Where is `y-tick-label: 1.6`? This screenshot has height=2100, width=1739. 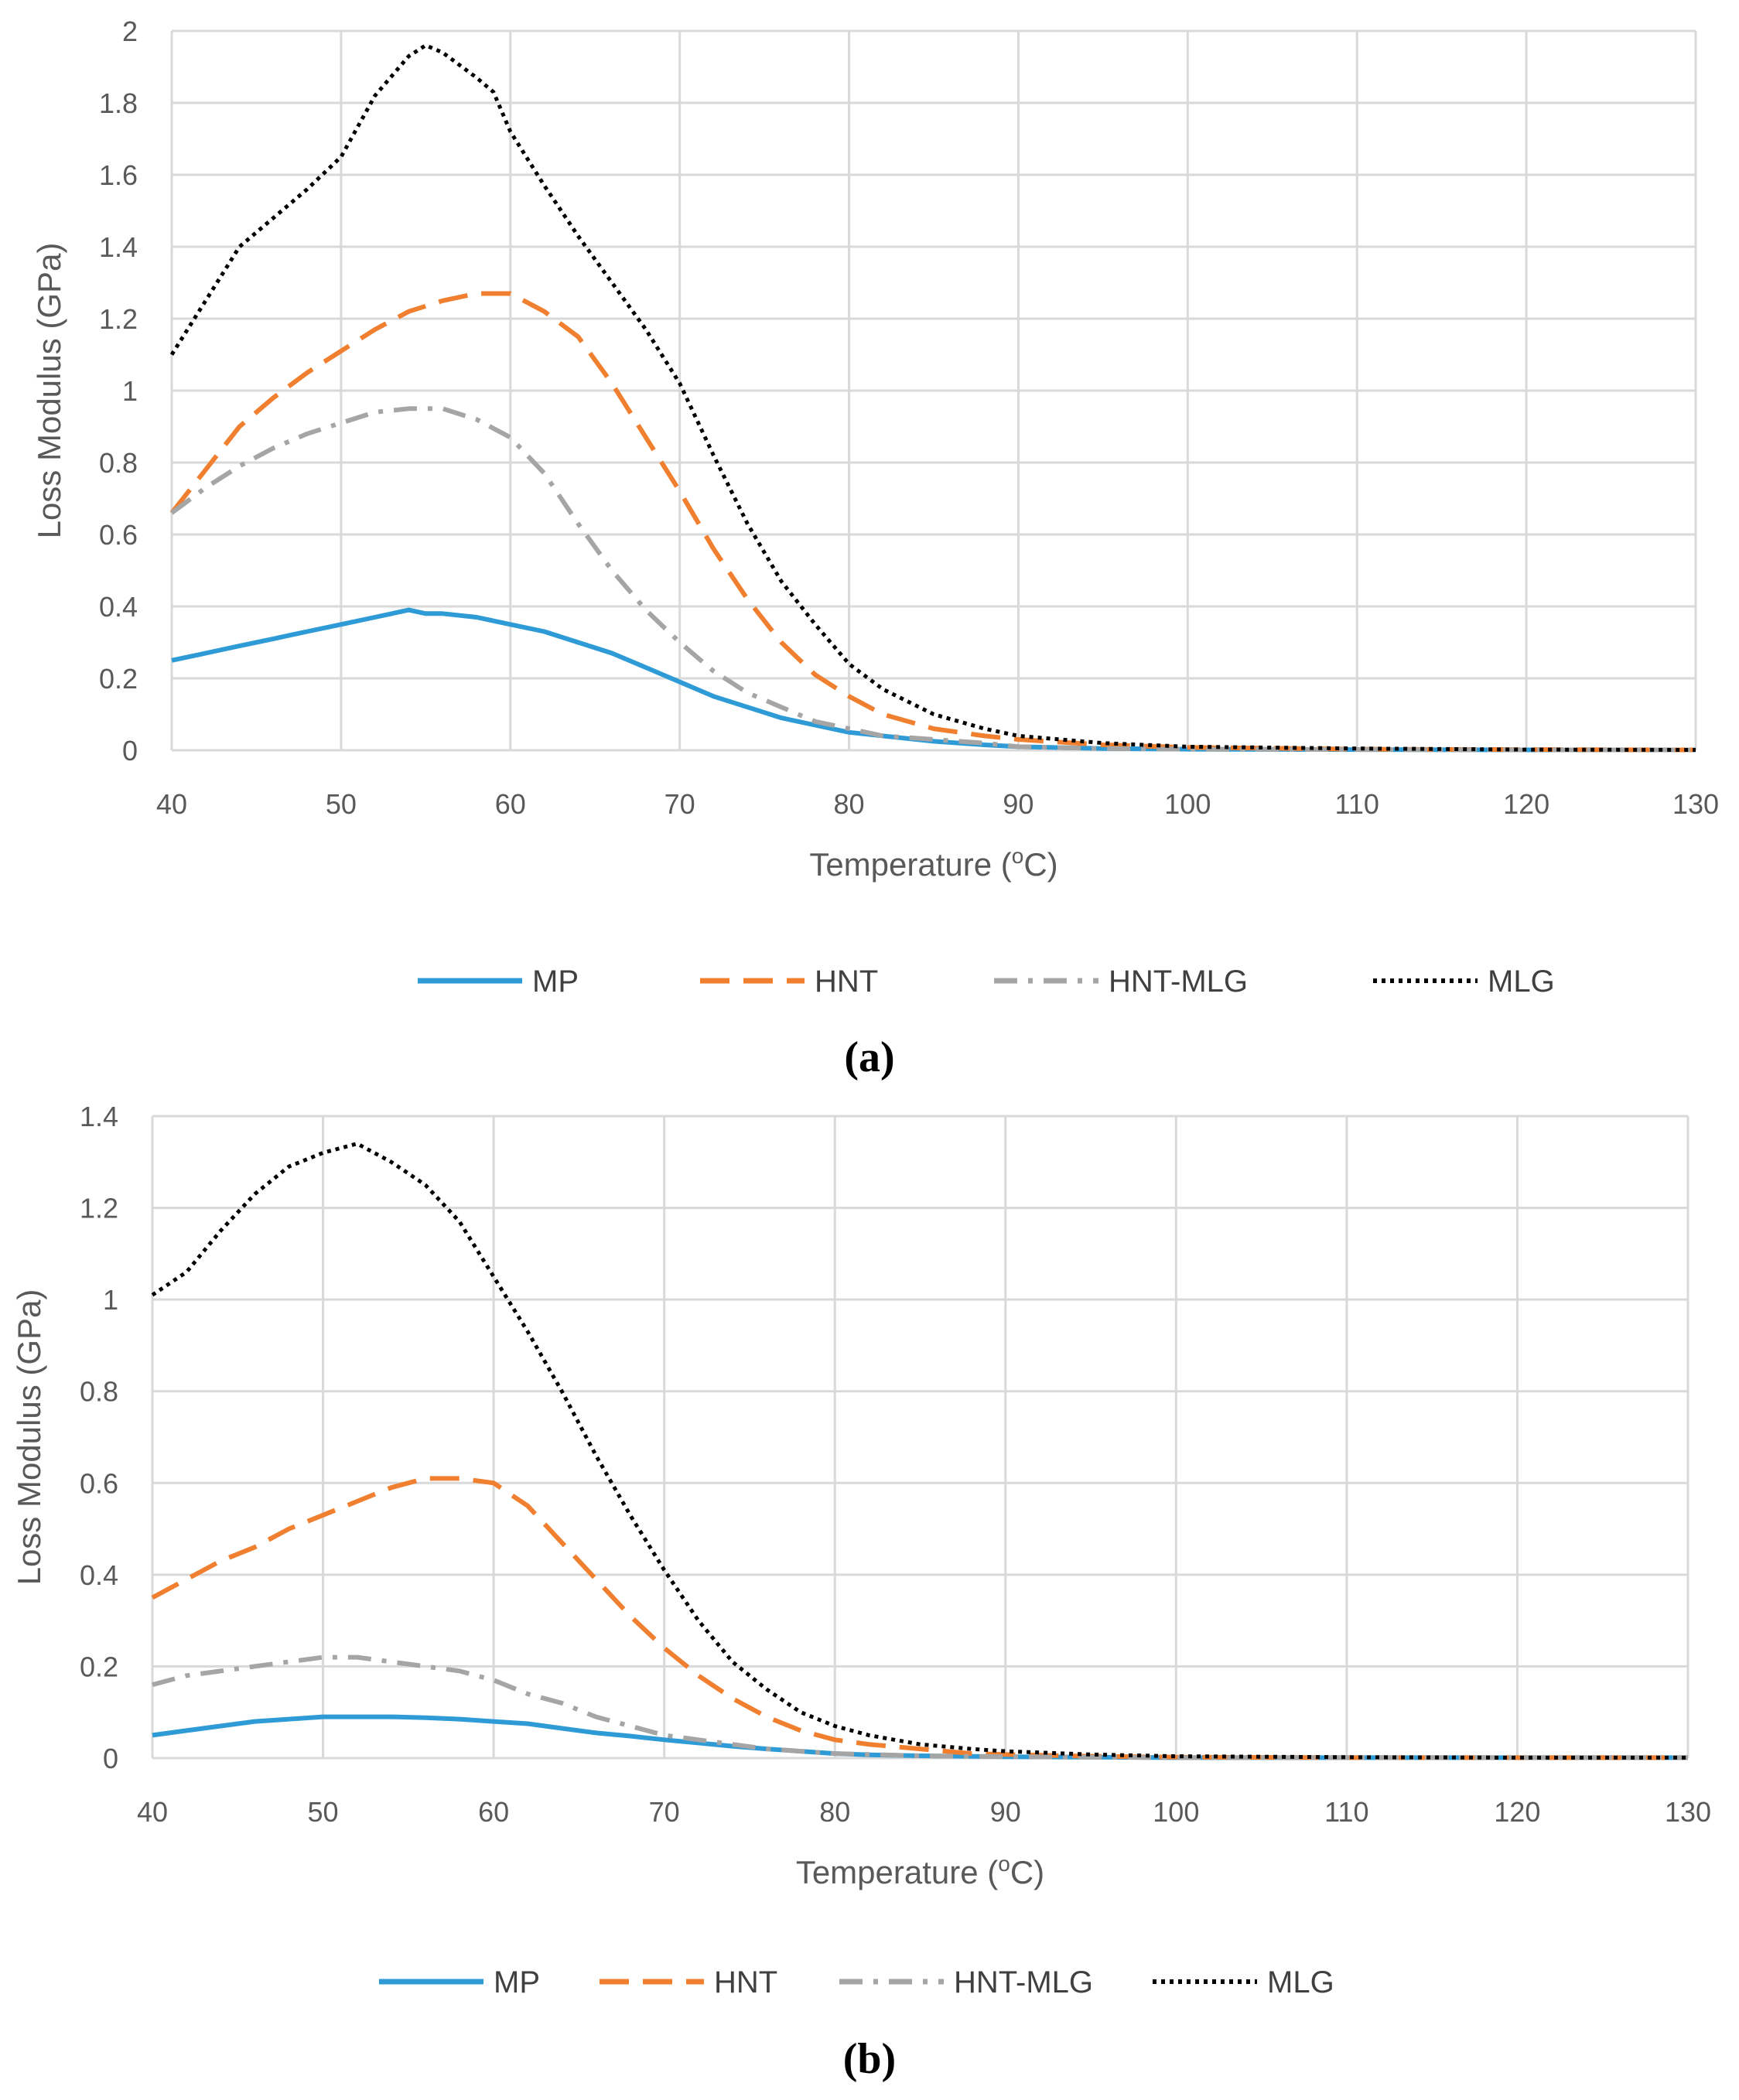
y-tick-label: 1.6 is located at coordinates (119, 175).